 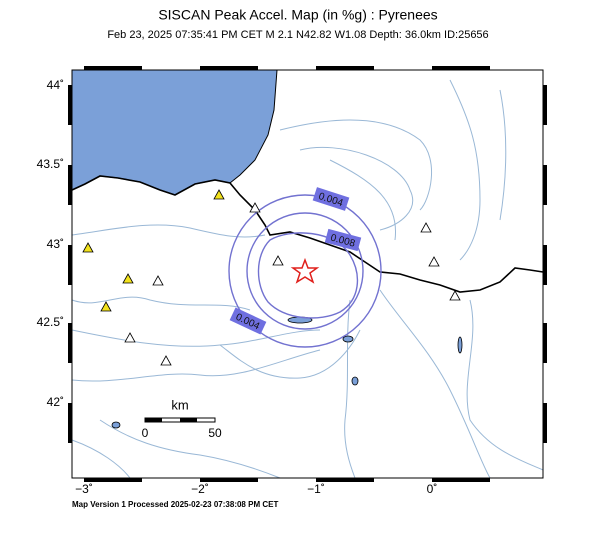 What do you see at coordinates (182, 418) in the screenshot?
I see `scale-bar: km 0 50` at bounding box center [182, 418].